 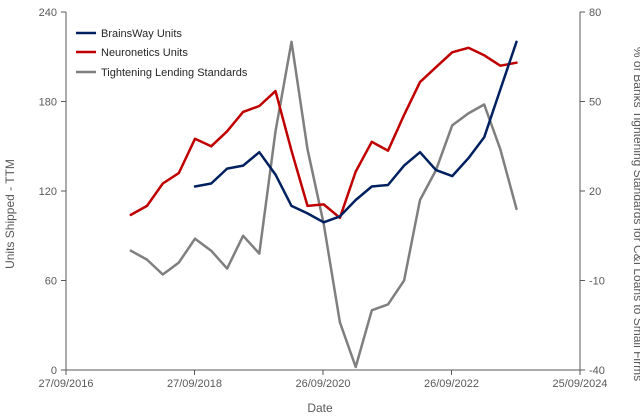 What do you see at coordinates (10, 214) in the screenshot?
I see `y-axis-title: Units Shipped - TTM` at bounding box center [10, 214].